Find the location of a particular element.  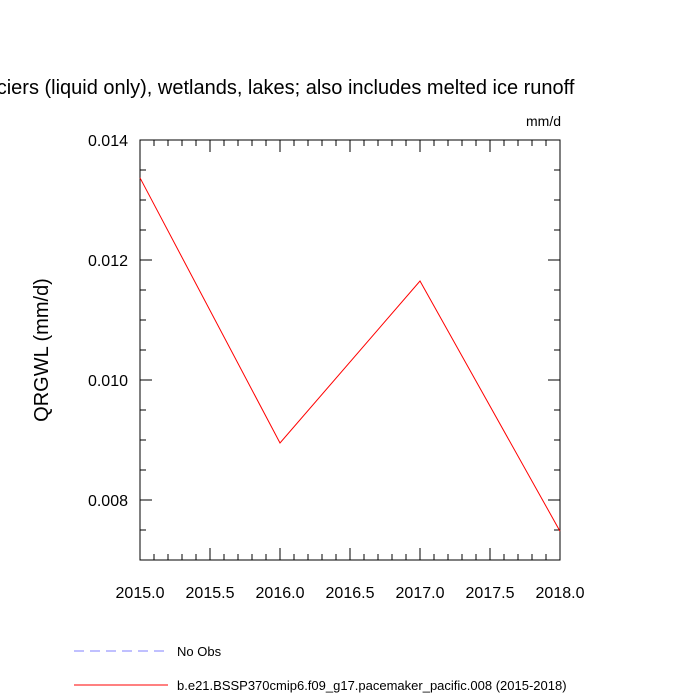

units-label: mm/d is located at coordinates (543, 121).